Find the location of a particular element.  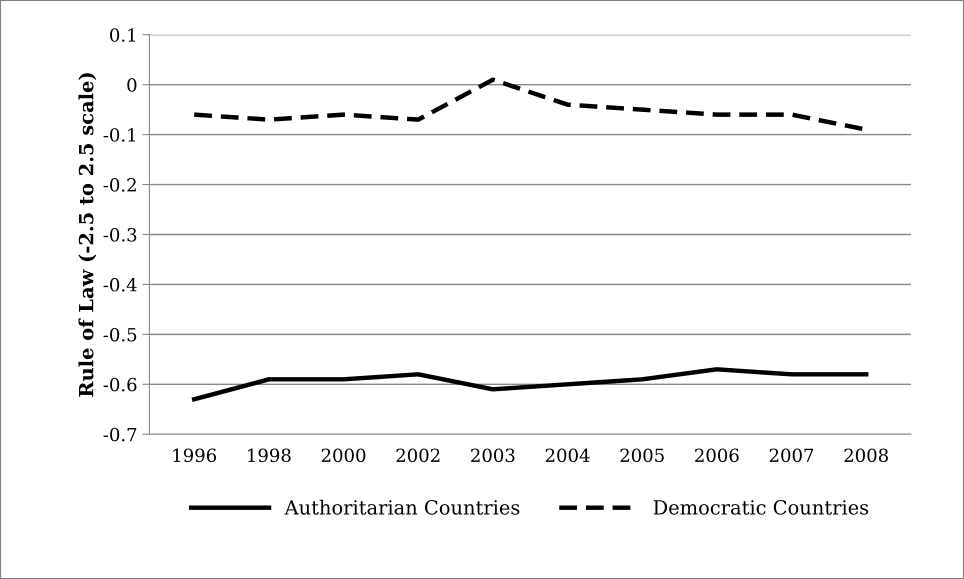

legend-label: Democratic Countries is located at coordinates (761, 507).